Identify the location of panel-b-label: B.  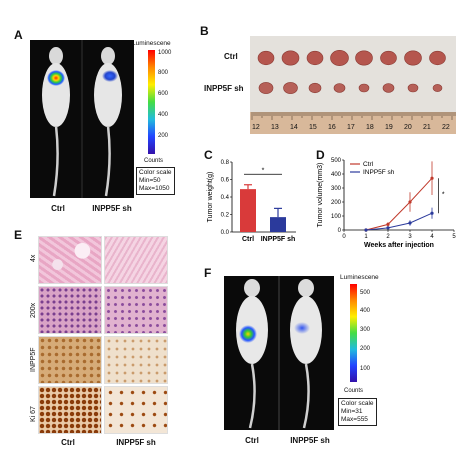
(204, 31).